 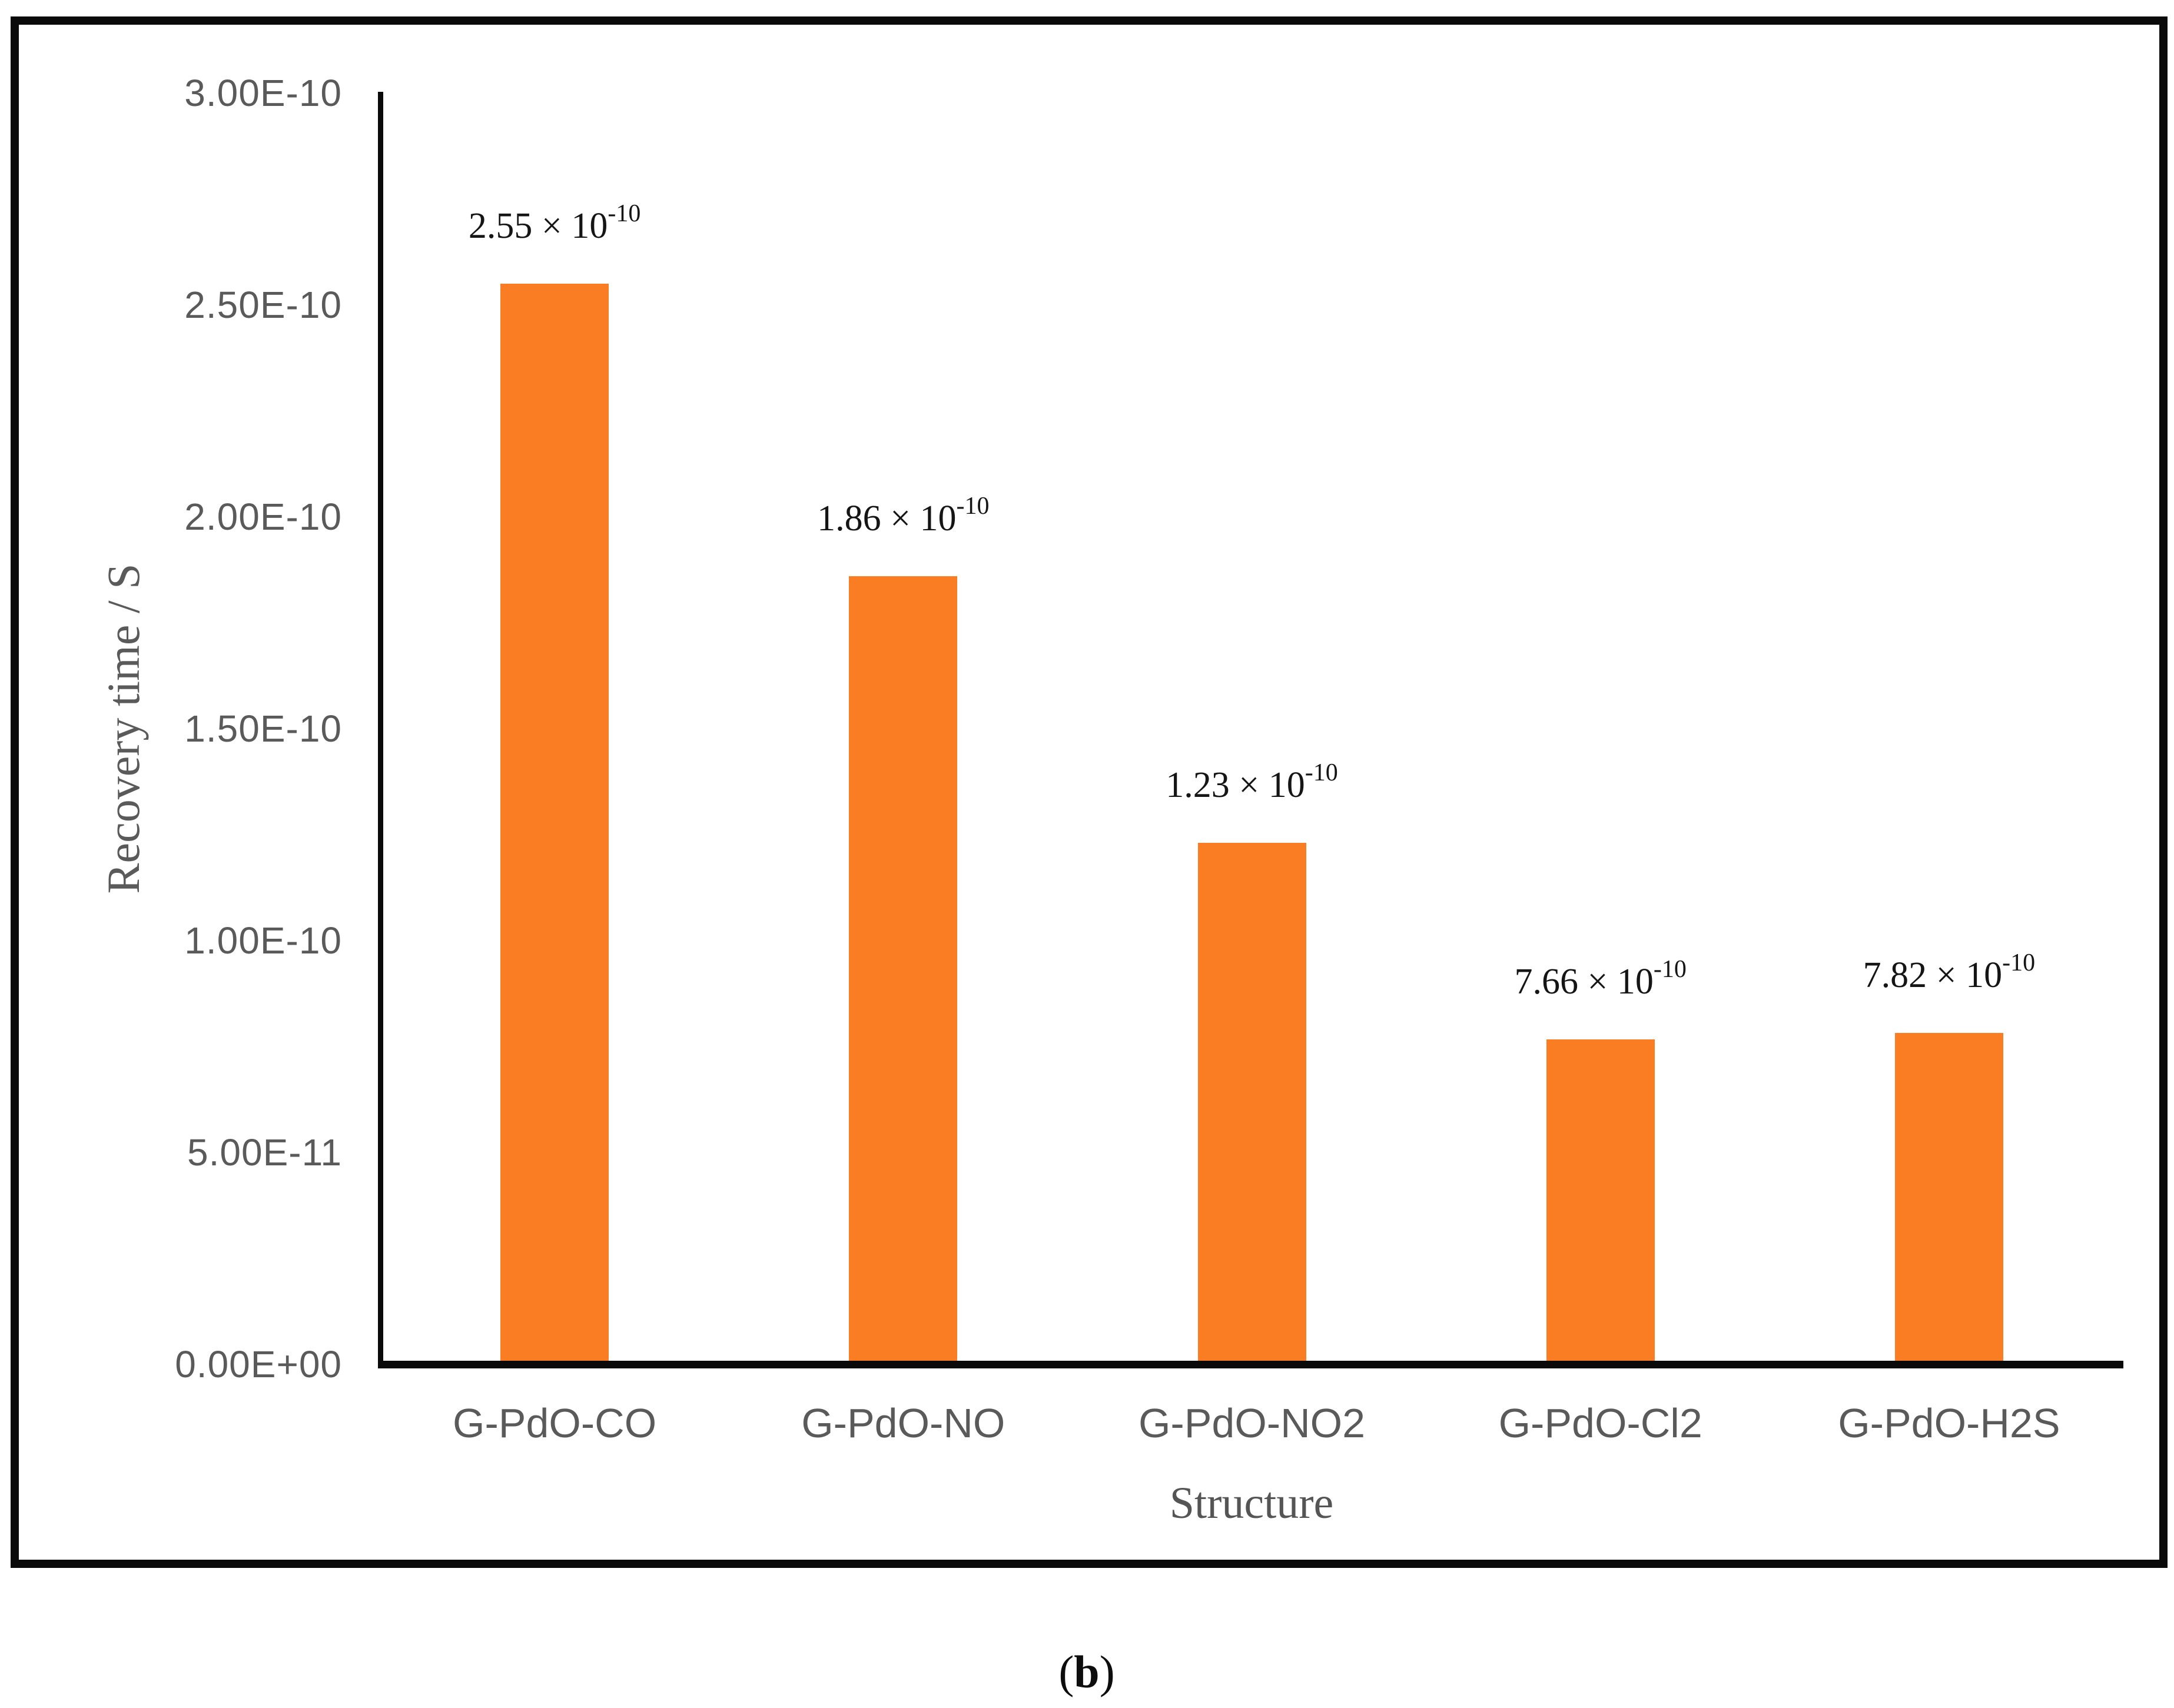 I want to click on caption-letter: b, so click(x=1087, y=1671).